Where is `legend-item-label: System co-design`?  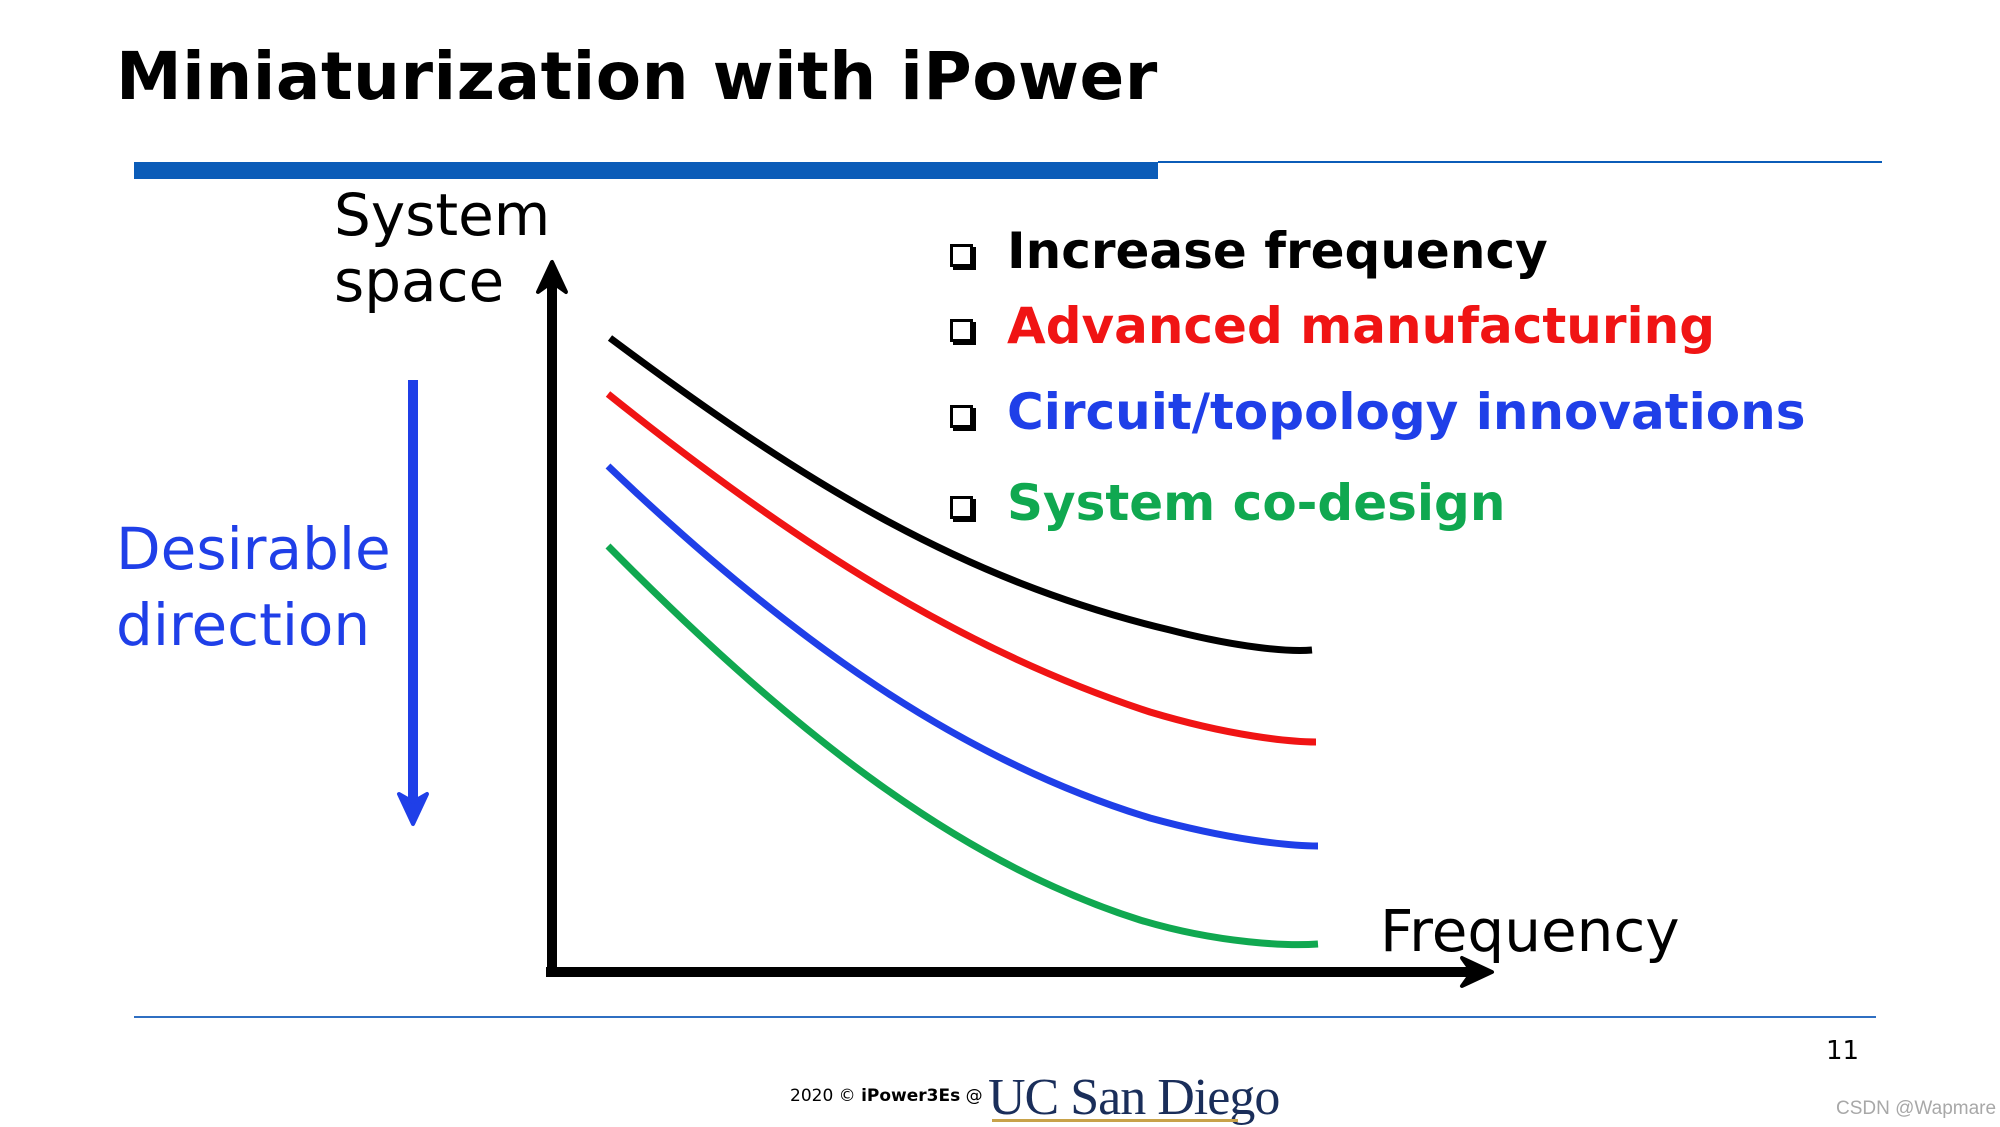 legend-item-label: System co-design is located at coordinates (1256, 503).